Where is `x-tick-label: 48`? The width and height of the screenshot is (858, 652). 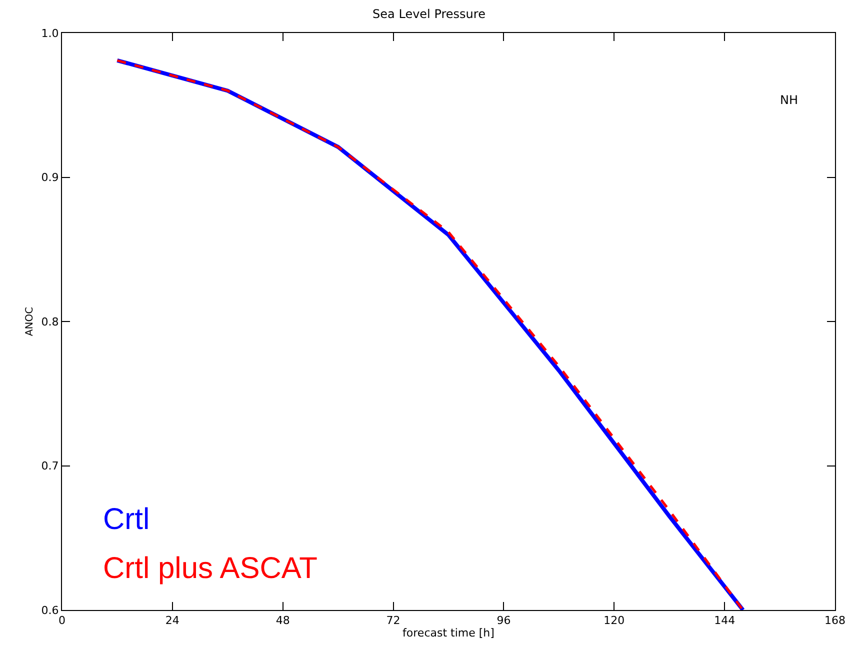 x-tick-label: 48 is located at coordinates (283, 621).